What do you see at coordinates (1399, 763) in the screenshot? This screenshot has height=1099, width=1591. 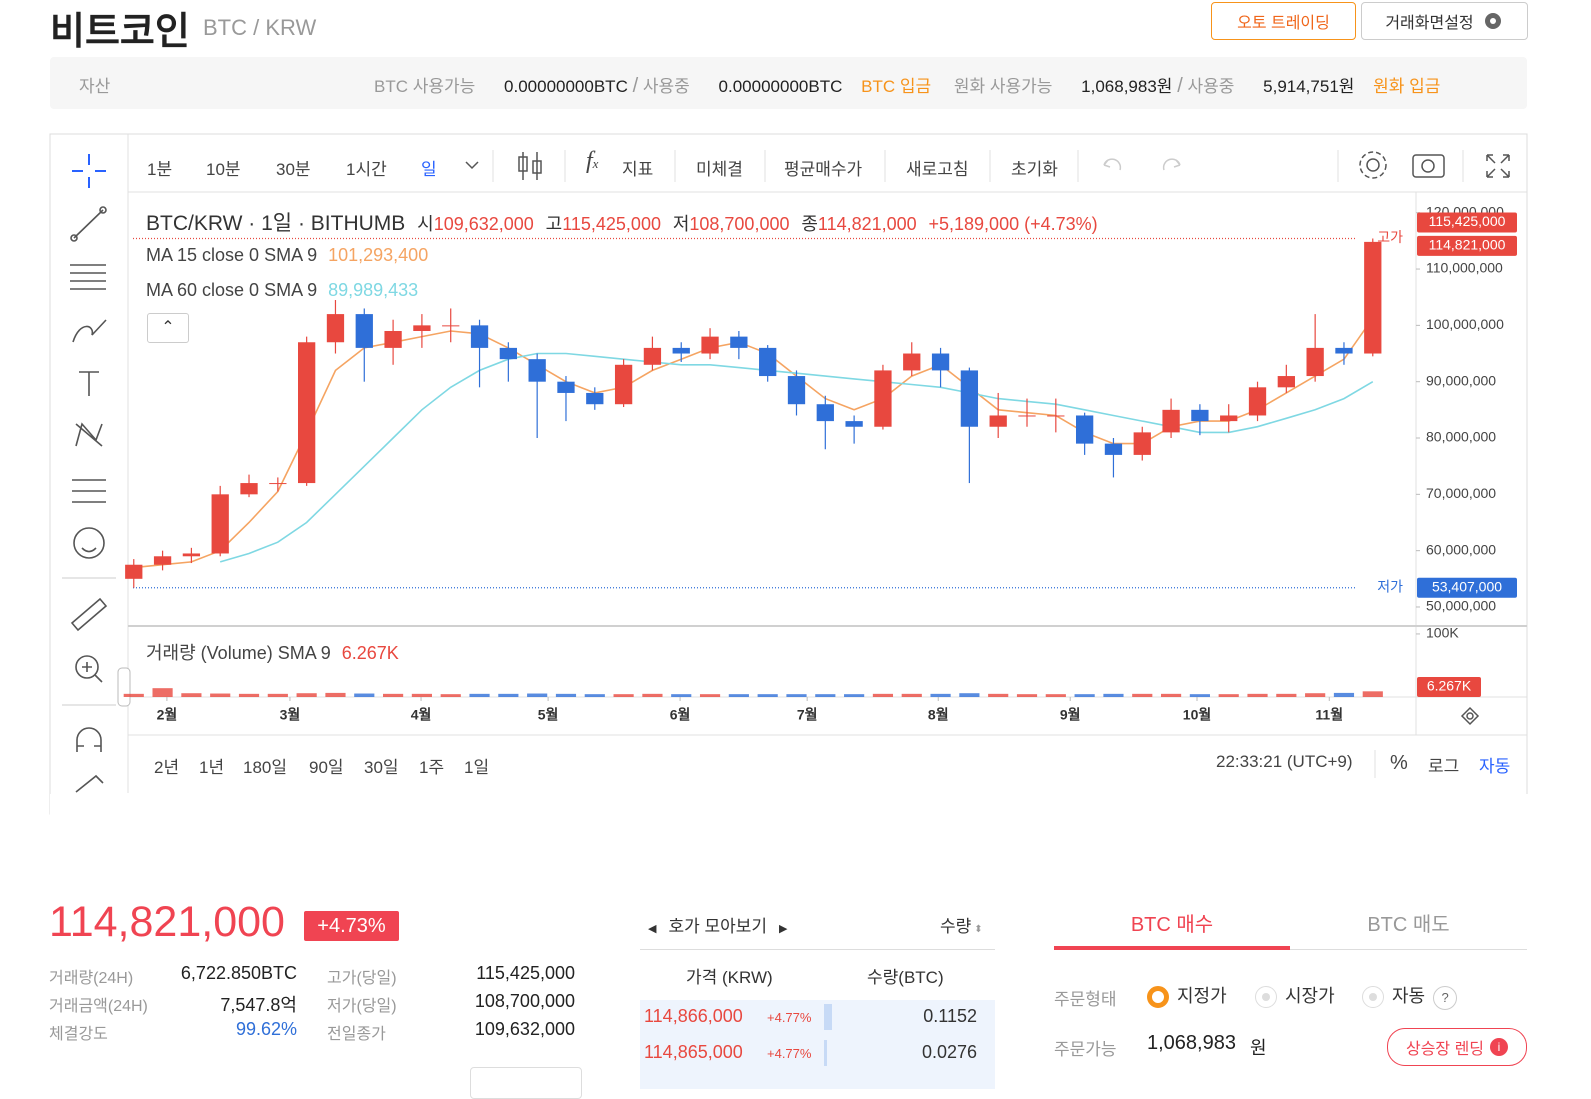 I see `percent-toggle: %` at bounding box center [1399, 763].